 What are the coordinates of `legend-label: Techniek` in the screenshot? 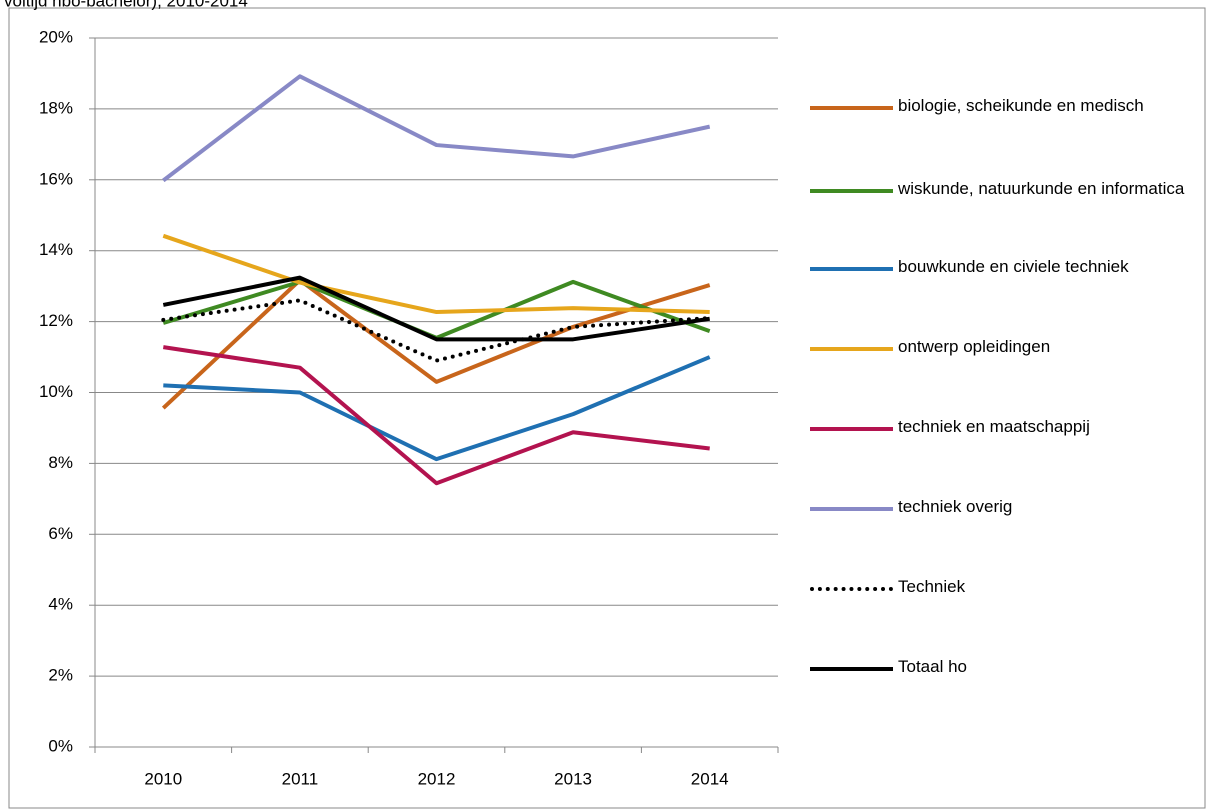 It's located at (932, 586).